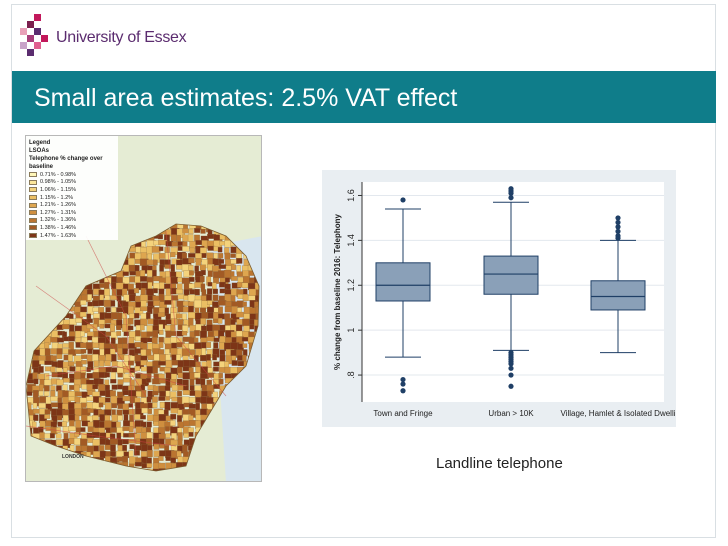 Image resolution: width=728 pixels, height=546 pixels. What do you see at coordinates (617, 413) in the screenshot?
I see `x-category-label: Village, Hamlet & Isolated Dwelli` at bounding box center [617, 413].